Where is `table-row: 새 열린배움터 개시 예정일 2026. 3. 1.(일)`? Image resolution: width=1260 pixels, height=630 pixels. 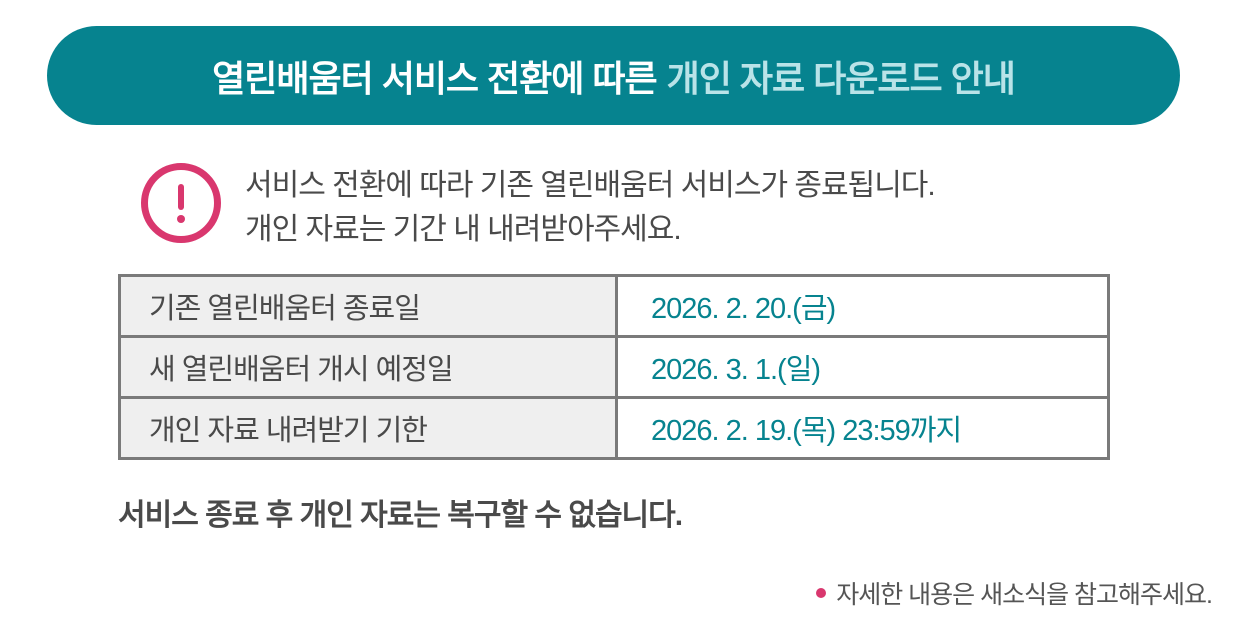 table-row: 새 열린배움터 개시 예정일 2026. 3. 1.(일) is located at coordinates (614, 367).